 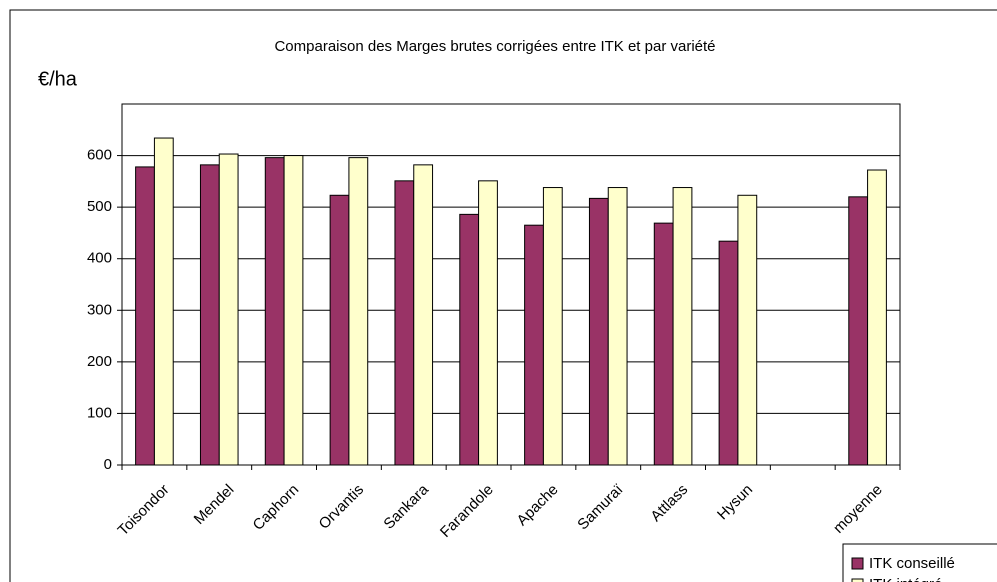 What do you see at coordinates (99, 309) in the screenshot?
I see `y-tick-label: 300` at bounding box center [99, 309].